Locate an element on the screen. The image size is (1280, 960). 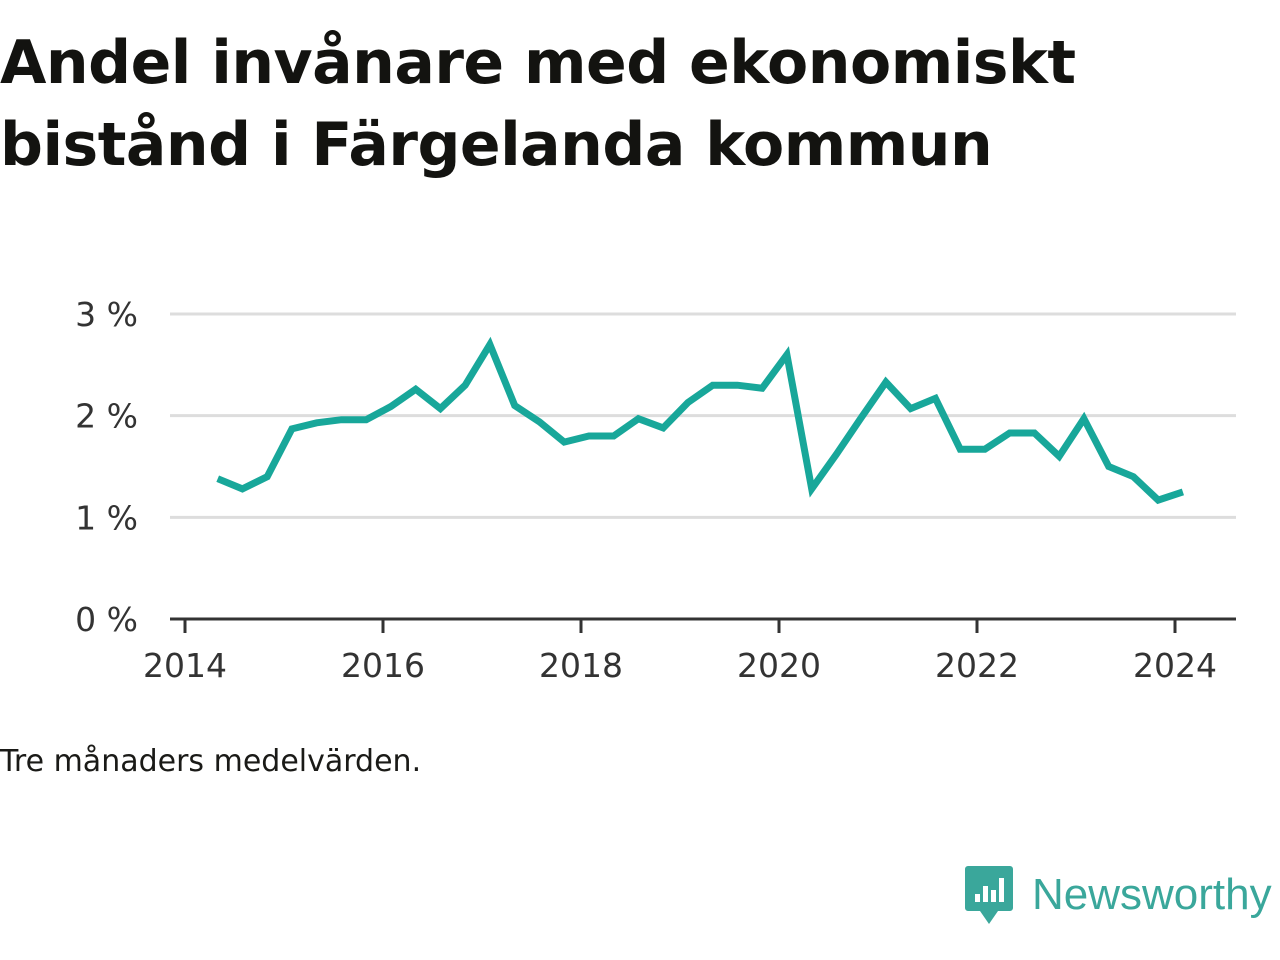
y-tick-label: 3 % is located at coordinates (106, 314).